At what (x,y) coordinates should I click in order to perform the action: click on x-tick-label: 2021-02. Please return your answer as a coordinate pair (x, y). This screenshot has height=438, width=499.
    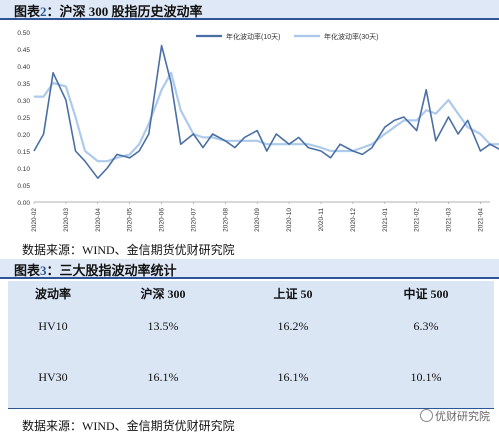
    Looking at the image, I should click on (417, 220).